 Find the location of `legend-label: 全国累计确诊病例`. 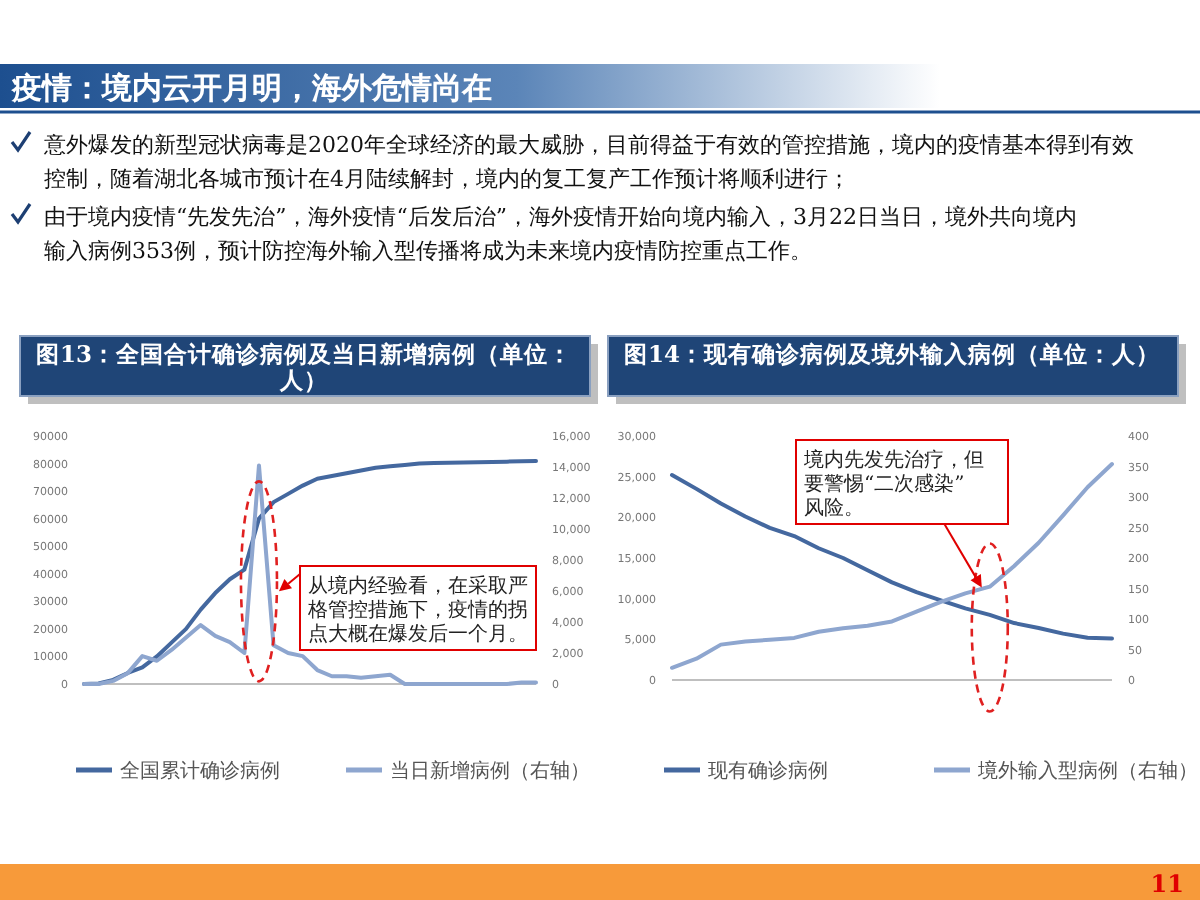

legend-label: 全国累计确诊病例 is located at coordinates (200, 771).